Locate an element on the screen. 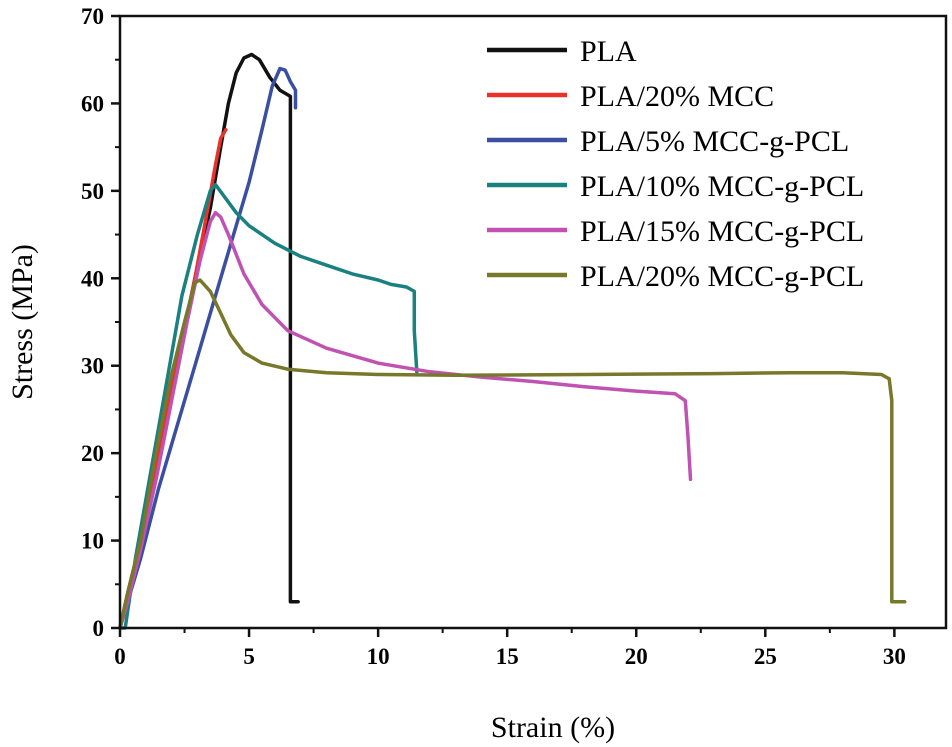 This screenshot has width=952, height=747. x-axis-title: Strain (%) is located at coordinates (553, 727).